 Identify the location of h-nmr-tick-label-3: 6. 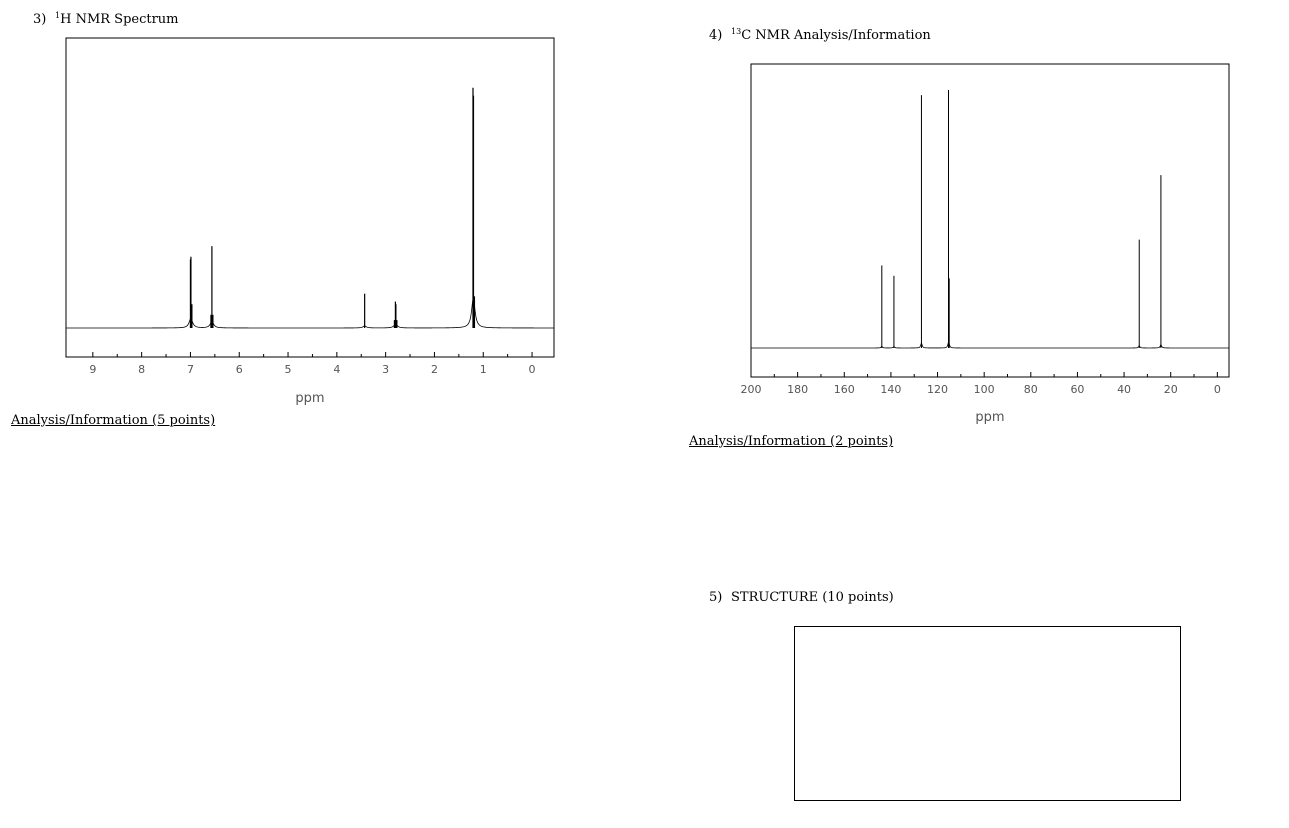
(239, 369).